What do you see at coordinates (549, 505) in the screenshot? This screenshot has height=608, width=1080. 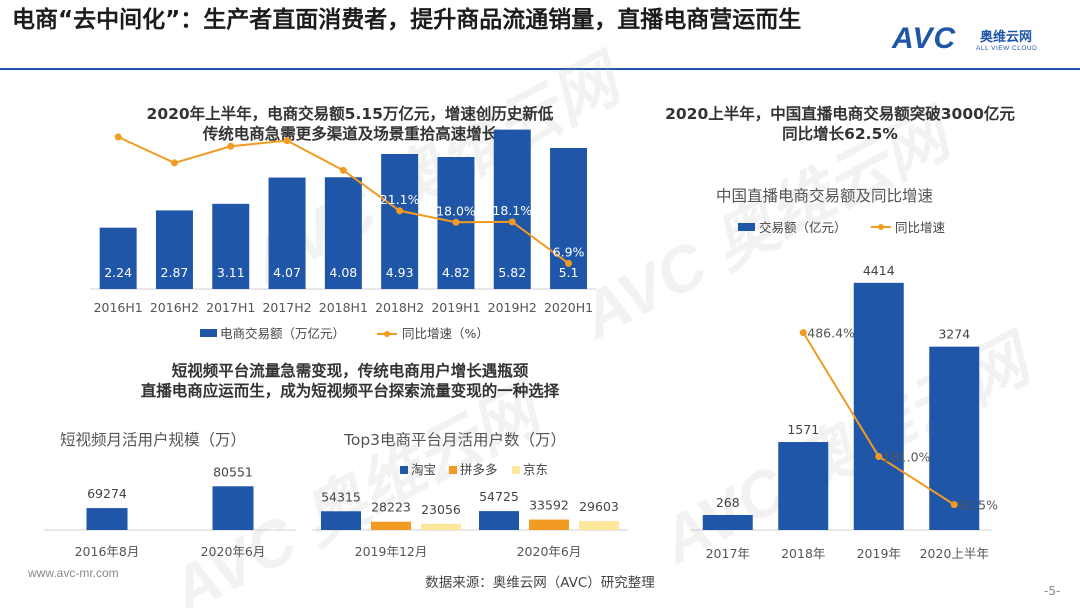 I see `bar-value-label: 33592` at bounding box center [549, 505].